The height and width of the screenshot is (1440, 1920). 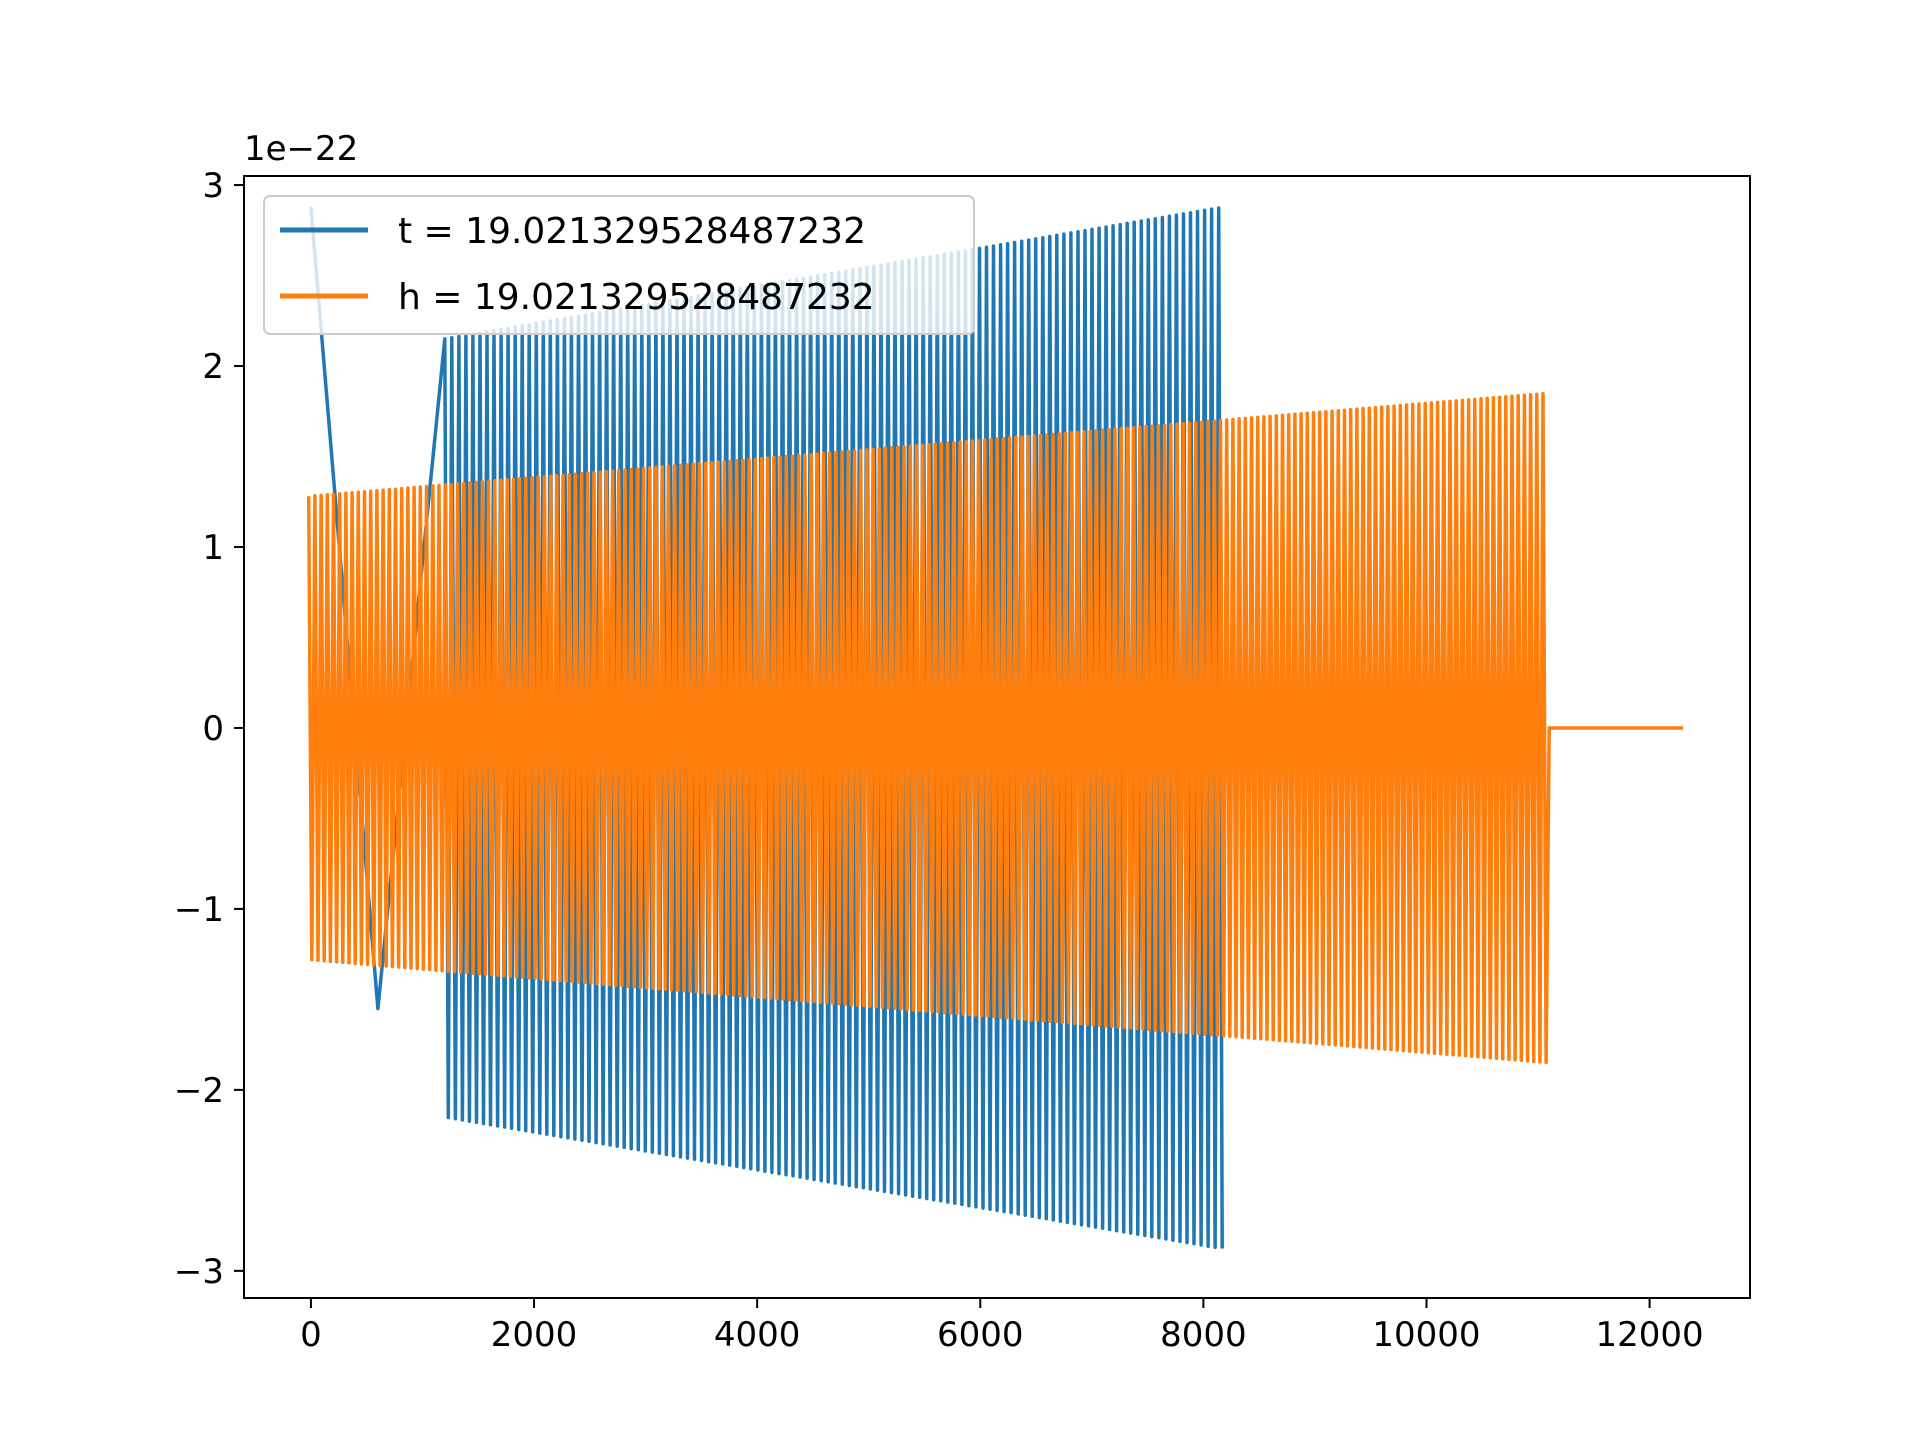 I want to click on x-tick-label: 0, so click(x=311, y=1335).